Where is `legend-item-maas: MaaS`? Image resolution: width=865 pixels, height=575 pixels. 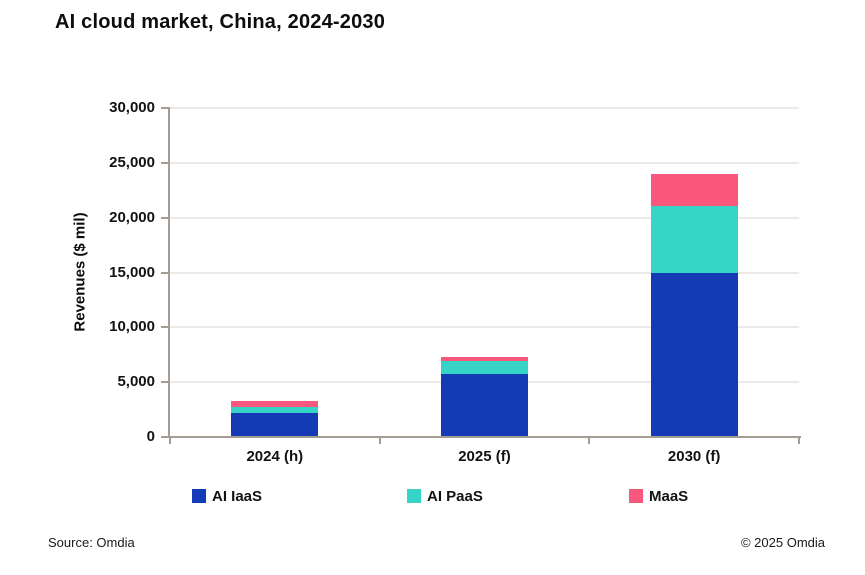 legend-item-maas: MaaS is located at coordinates (658, 496).